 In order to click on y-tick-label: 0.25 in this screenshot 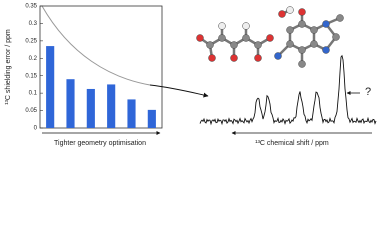, I will do `click(31, 41)`.